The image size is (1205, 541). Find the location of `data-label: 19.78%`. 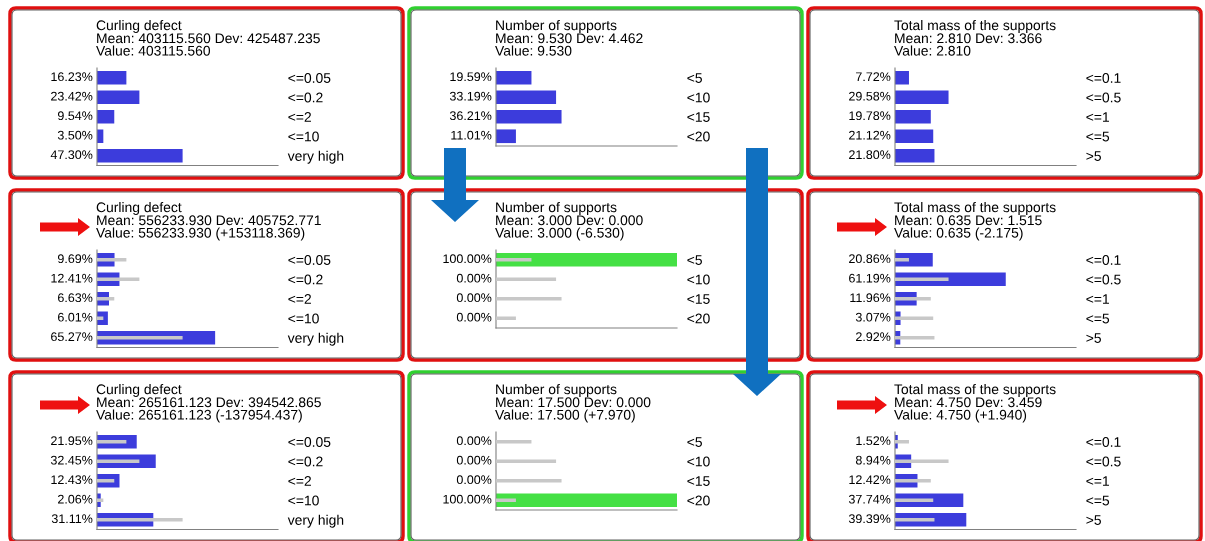

data-label: 19.78% is located at coordinates (870, 116).